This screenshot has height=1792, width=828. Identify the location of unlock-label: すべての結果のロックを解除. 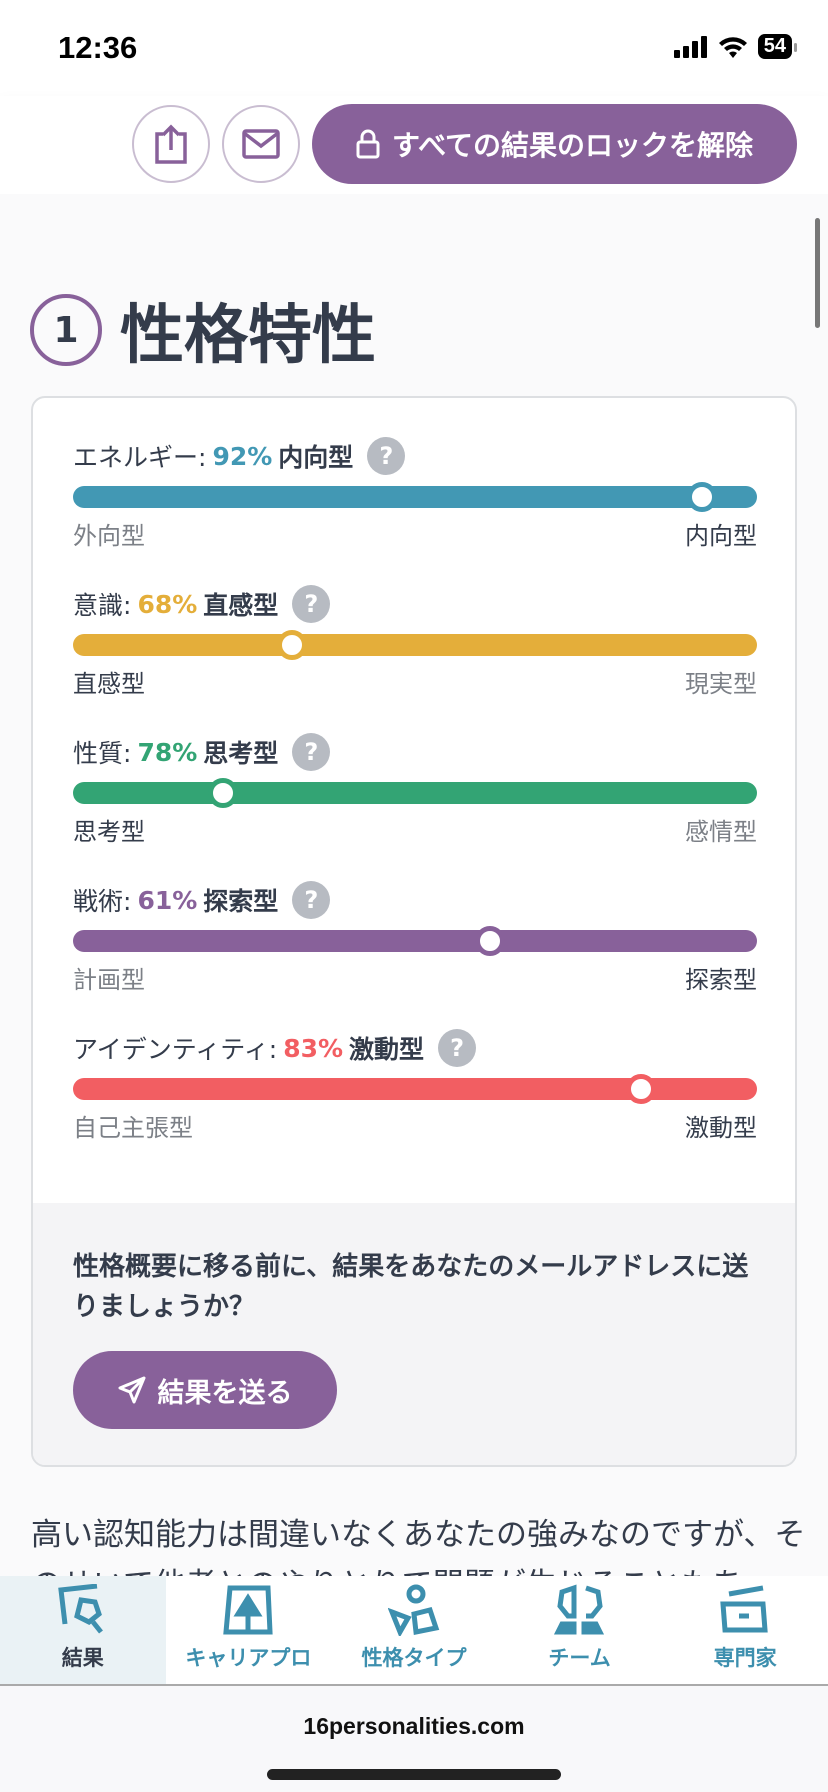
(572, 145).